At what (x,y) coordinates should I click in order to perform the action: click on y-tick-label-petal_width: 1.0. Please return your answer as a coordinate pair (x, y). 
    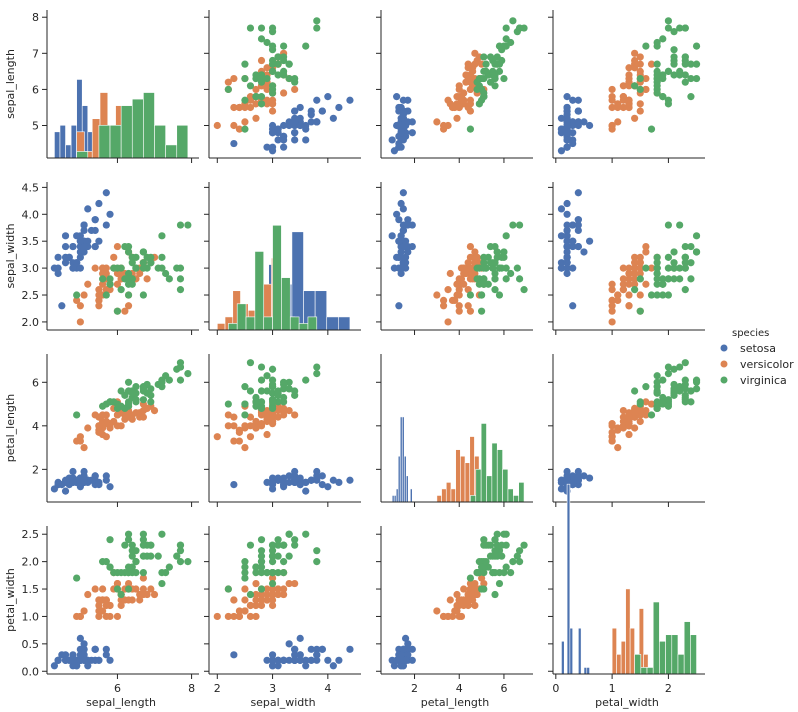
    Looking at the image, I should click on (31, 616).